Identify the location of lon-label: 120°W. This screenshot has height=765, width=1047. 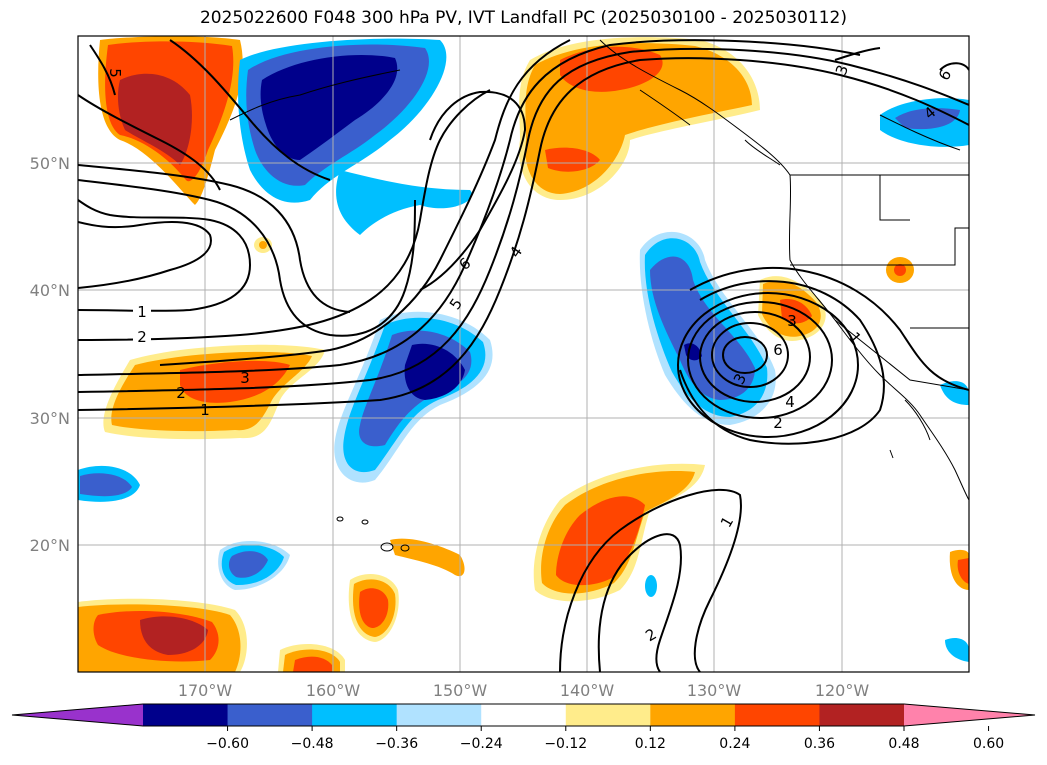
(842, 690).